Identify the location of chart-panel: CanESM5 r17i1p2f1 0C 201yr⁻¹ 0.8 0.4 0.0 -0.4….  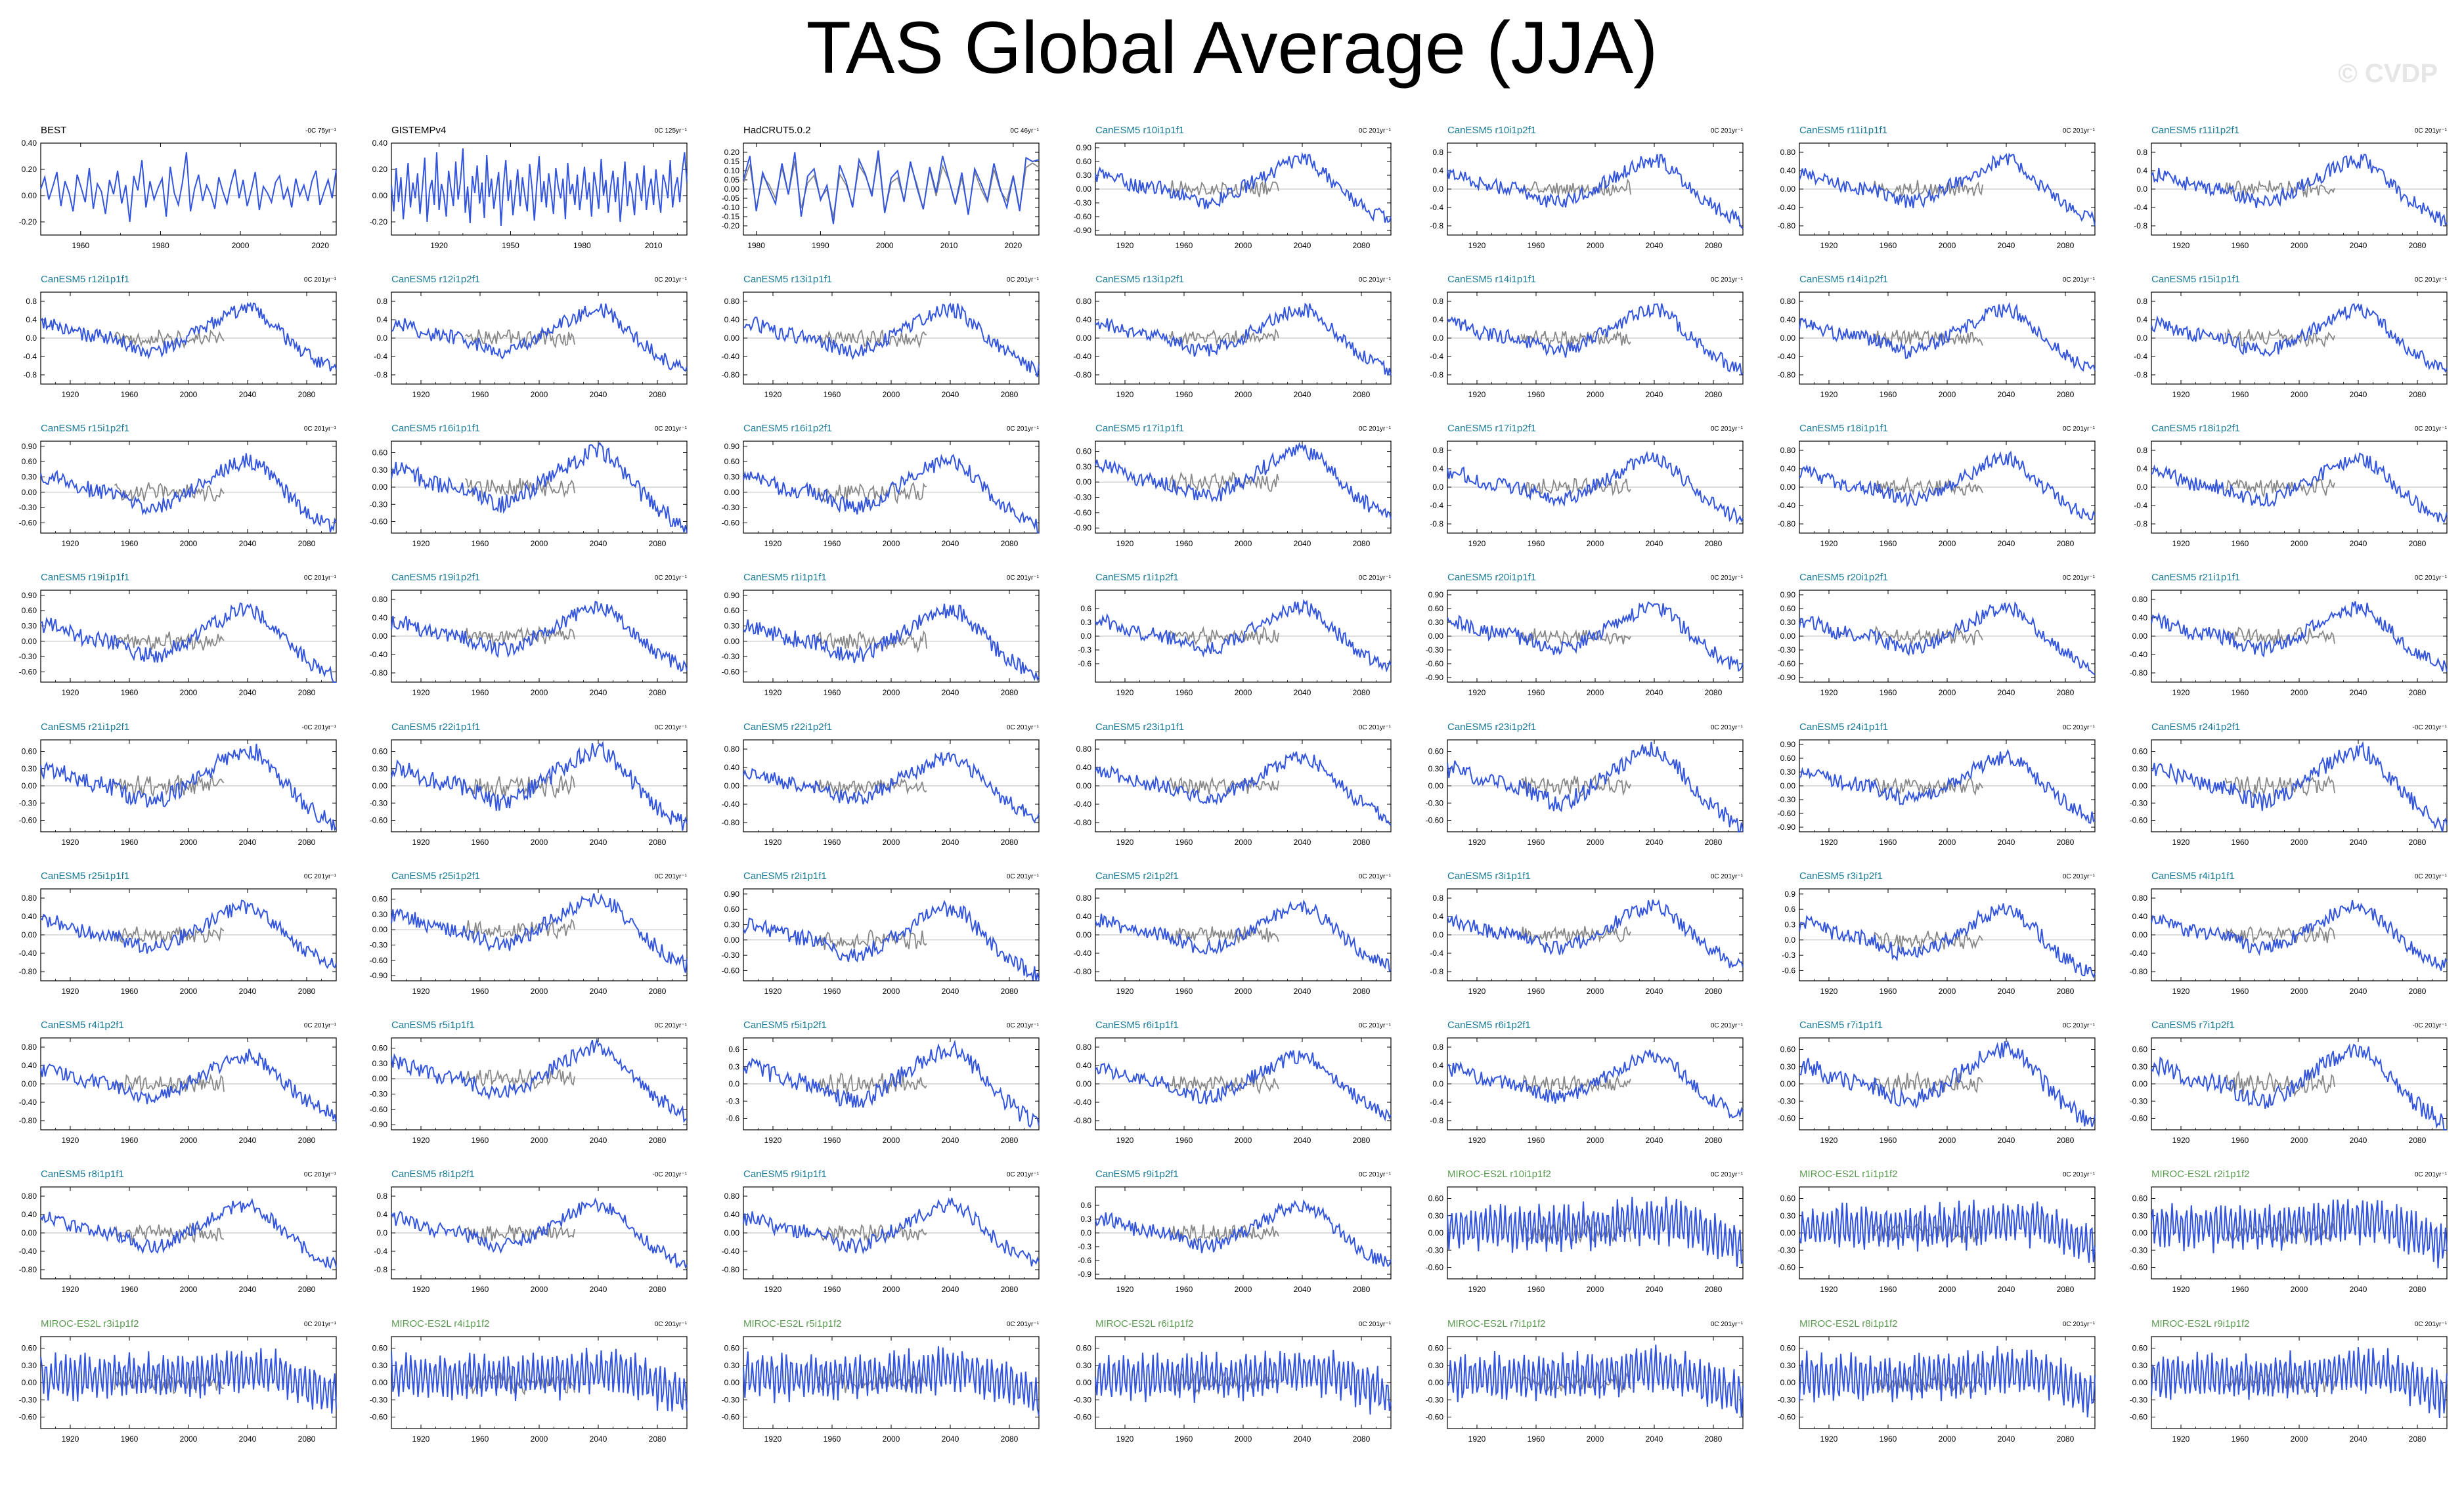
(1583, 497).